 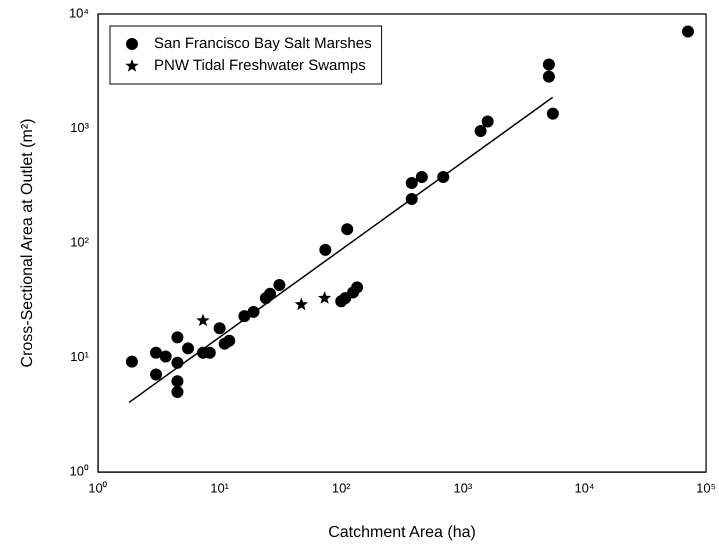 I want to click on y-axis-title: Cross-Sectional Area at Outlet (m²), so click(x=27, y=243).